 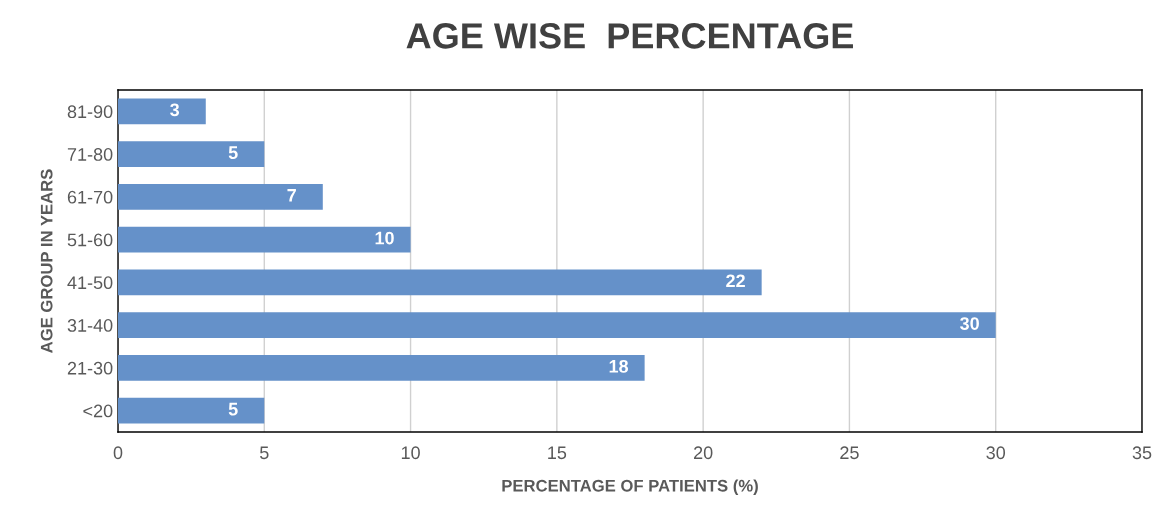 I want to click on data-label: 7, so click(x=291, y=195).